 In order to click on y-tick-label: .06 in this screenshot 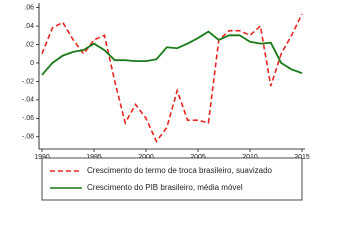, I will do `click(29, 7)`.